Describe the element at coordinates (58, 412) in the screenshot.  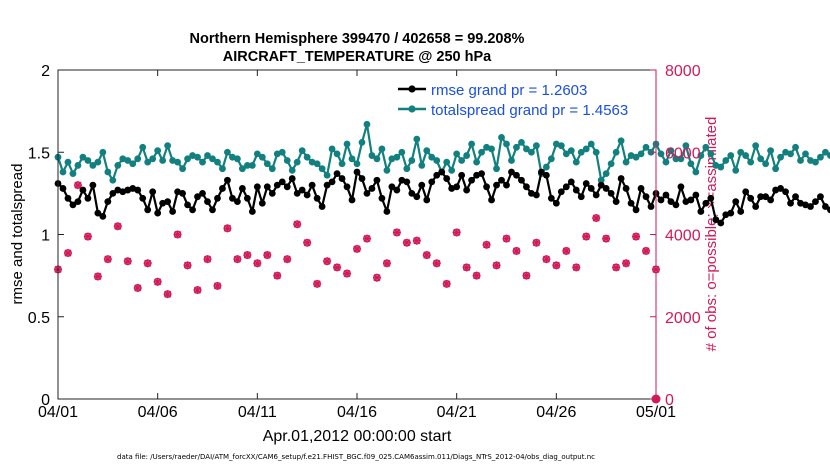
I see `x-tick-label: 04/01` at that location.